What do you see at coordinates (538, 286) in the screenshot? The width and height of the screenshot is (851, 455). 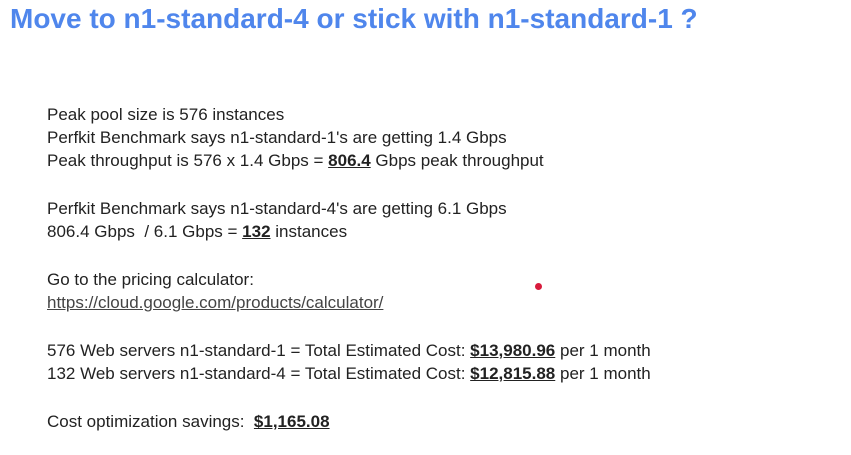 I see `laser-pointer-dot` at bounding box center [538, 286].